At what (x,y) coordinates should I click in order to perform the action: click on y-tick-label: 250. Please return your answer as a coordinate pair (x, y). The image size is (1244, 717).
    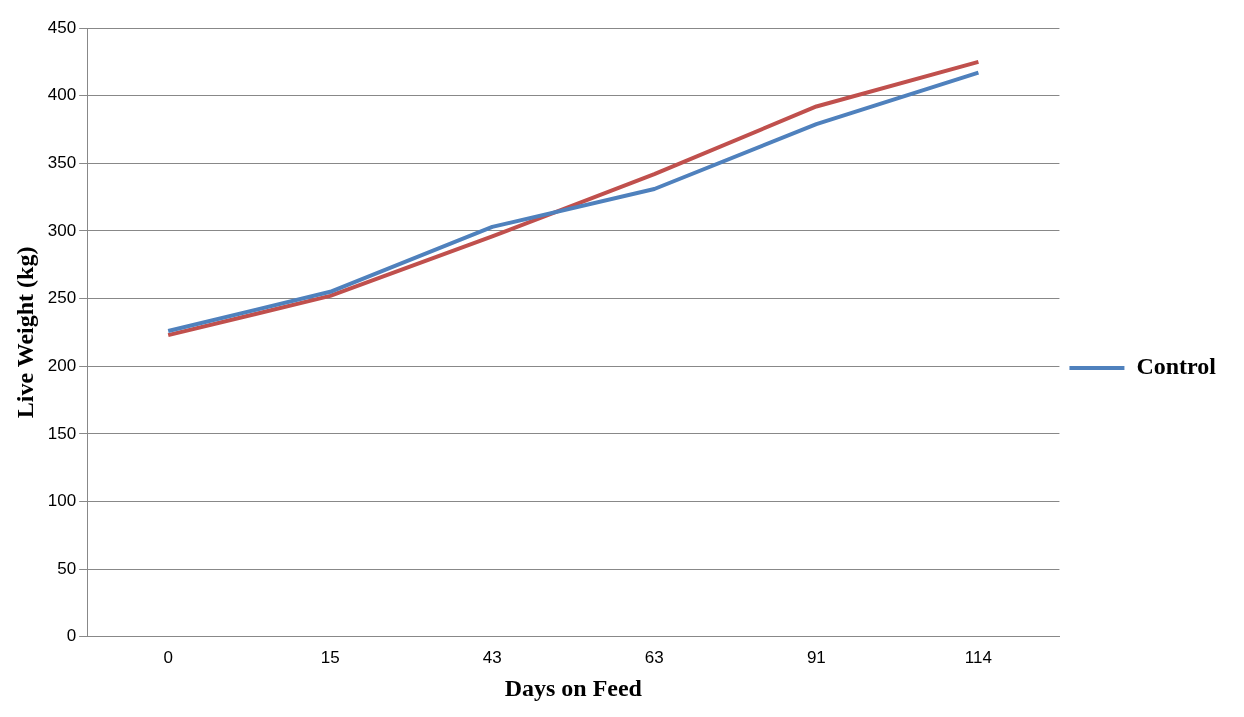
    Looking at the image, I should click on (62, 298).